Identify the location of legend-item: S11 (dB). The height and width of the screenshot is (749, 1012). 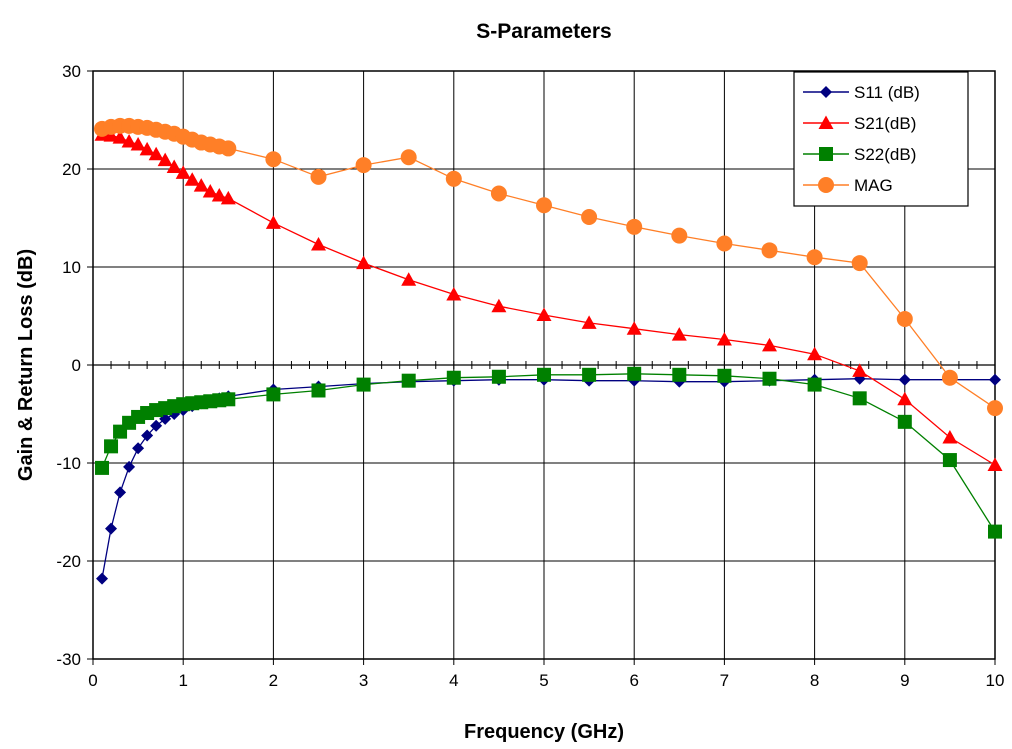
(861, 92).